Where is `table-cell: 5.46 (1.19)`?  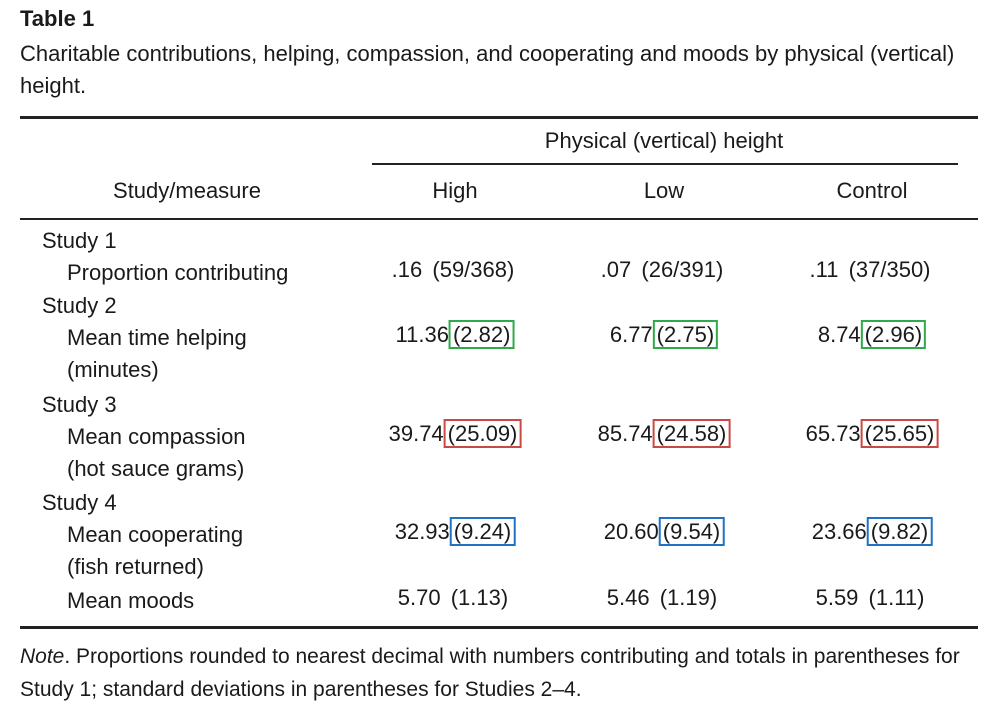 table-cell: 5.46 (1.19) is located at coordinates (664, 598).